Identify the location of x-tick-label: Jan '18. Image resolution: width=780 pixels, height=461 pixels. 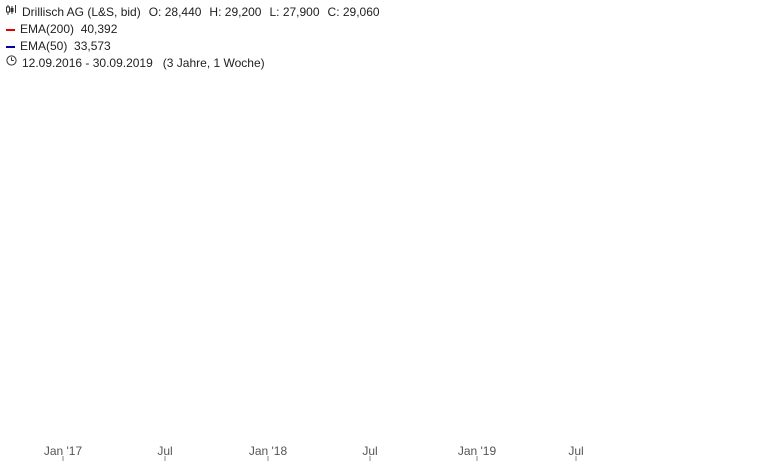
(268, 451).